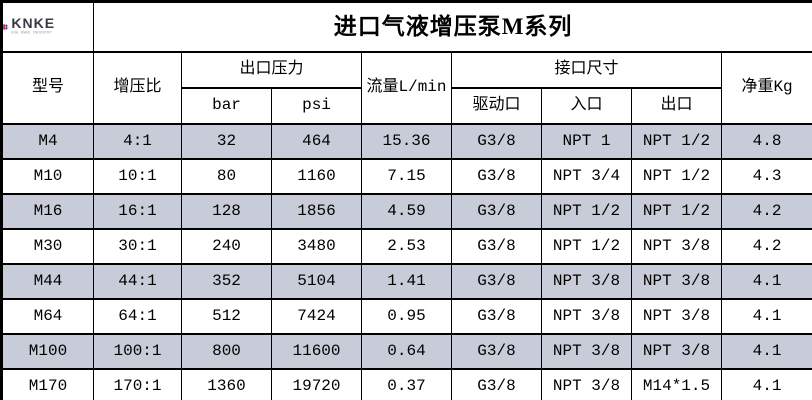 Image resolution: width=812 pixels, height=400 pixels. What do you see at coordinates (6, 27) in the screenshot?
I see `knke-logo-icon` at bounding box center [6, 27].